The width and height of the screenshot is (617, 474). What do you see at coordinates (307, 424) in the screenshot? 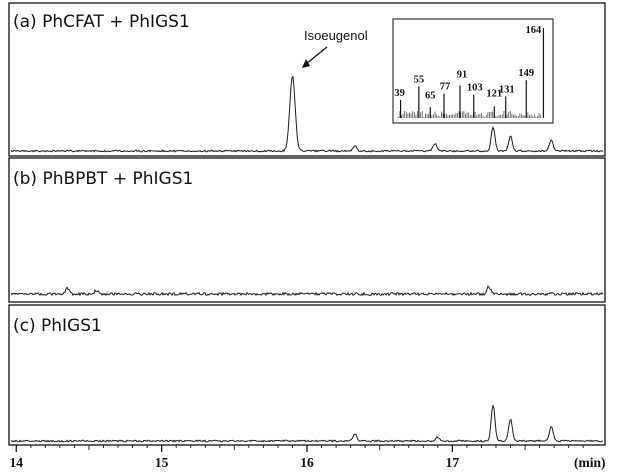
I see `panel-c-trace` at bounding box center [307, 424].